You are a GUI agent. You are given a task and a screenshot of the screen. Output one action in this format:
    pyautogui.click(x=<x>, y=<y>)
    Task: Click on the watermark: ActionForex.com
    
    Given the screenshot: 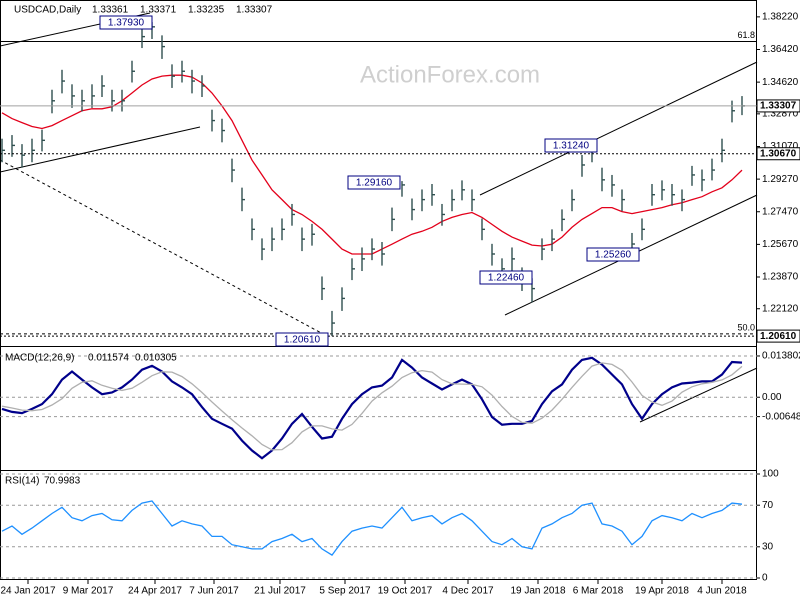 What is the action you would take?
    pyautogui.click(x=450, y=74)
    